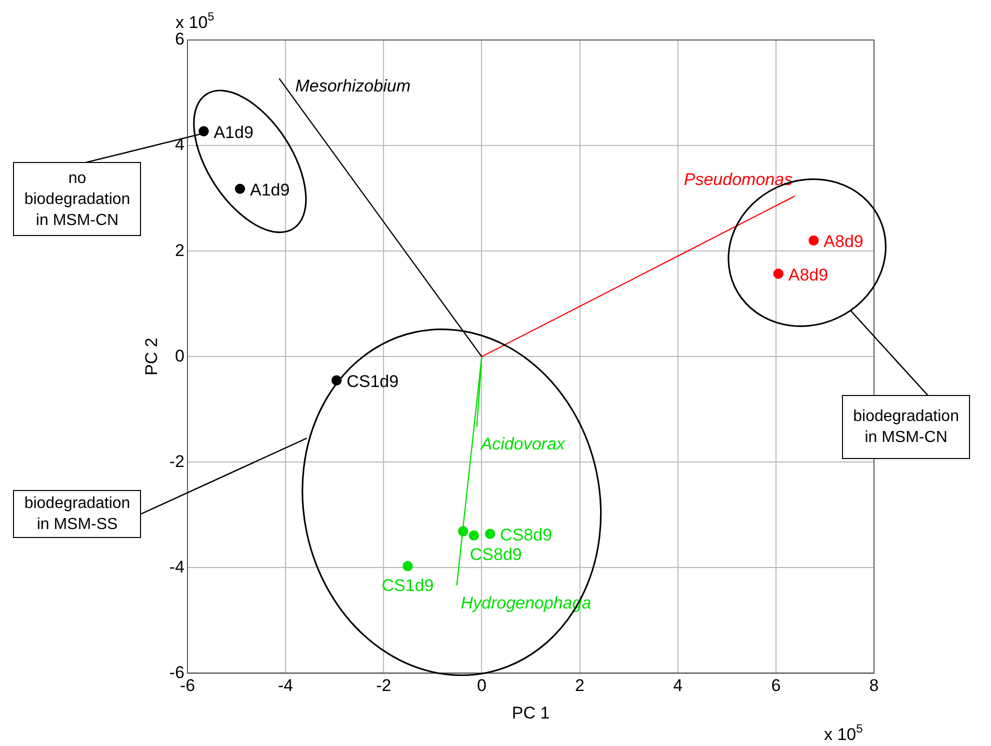 The height and width of the screenshot is (746, 991). I want to click on x-tick-label: -2, so click(384, 686).